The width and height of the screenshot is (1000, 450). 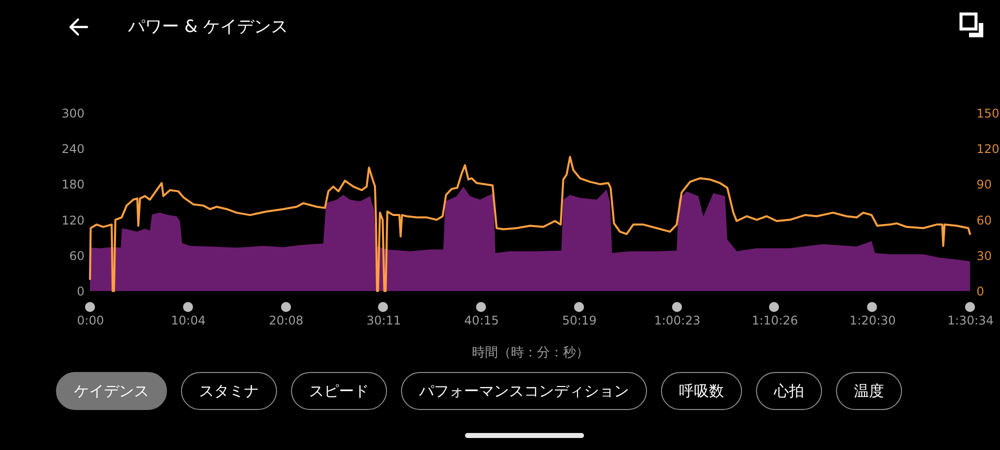 I want to click on tab-button: 呼吸数, so click(x=701, y=391).